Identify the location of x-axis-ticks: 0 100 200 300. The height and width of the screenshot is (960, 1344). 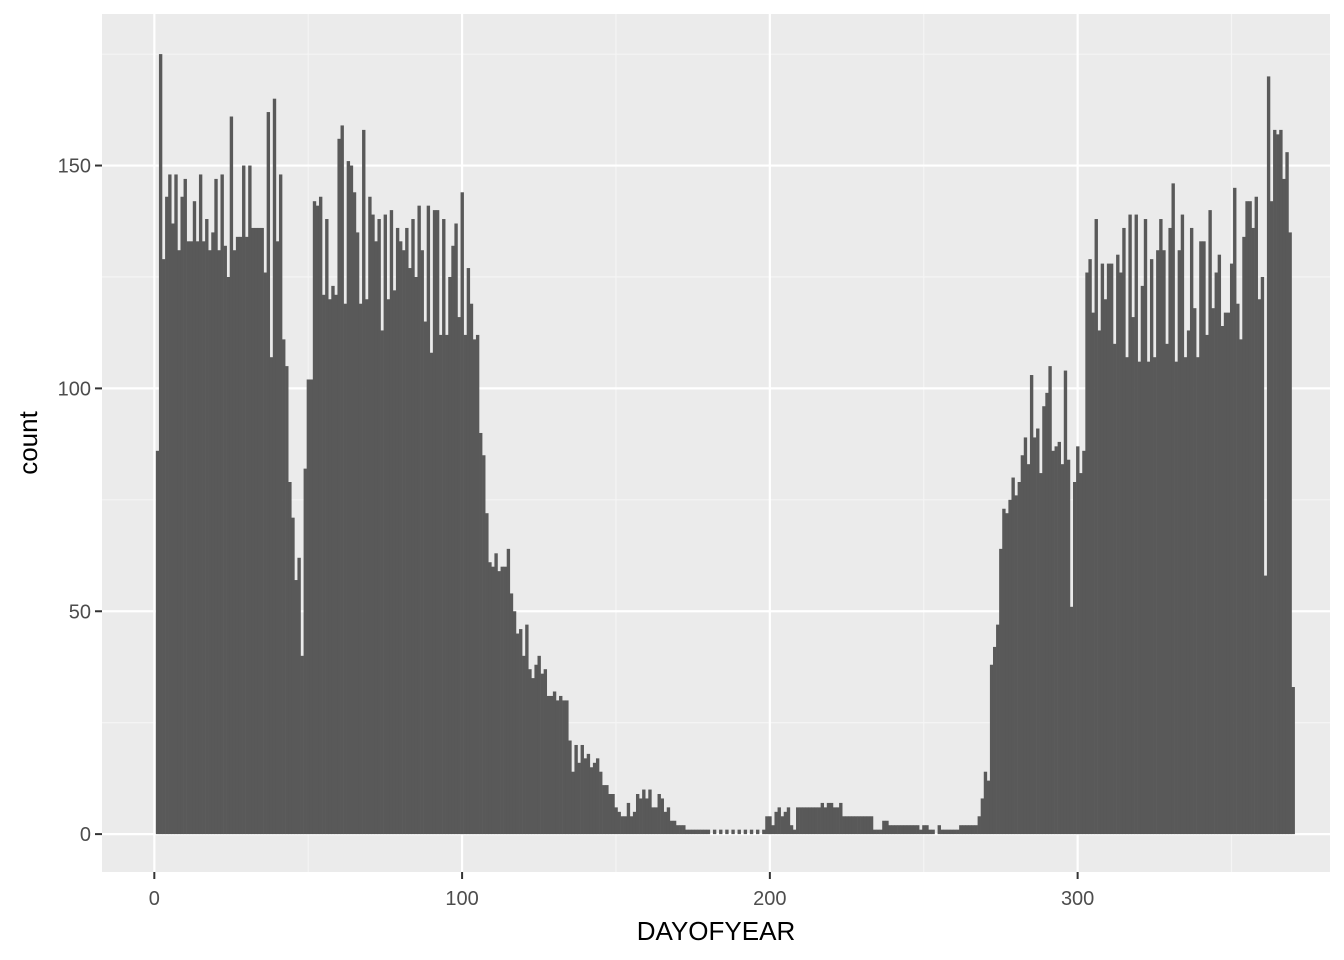
(621, 891).